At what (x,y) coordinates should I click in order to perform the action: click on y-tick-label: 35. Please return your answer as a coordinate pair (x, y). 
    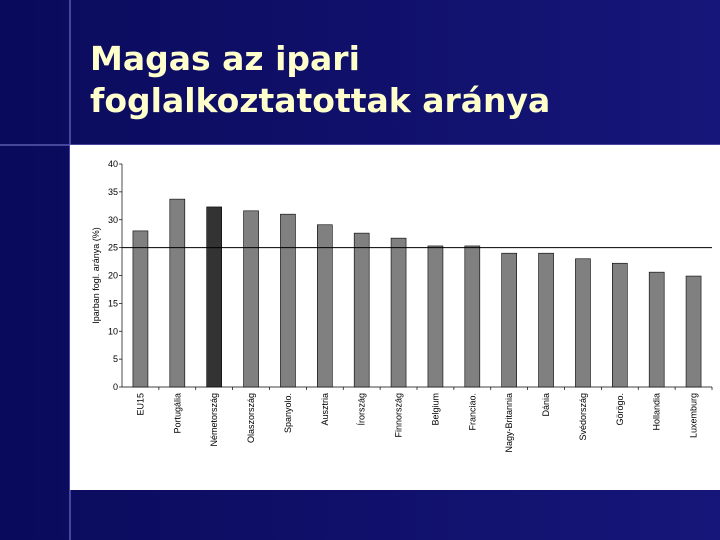
    Looking at the image, I should click on (113, 192).